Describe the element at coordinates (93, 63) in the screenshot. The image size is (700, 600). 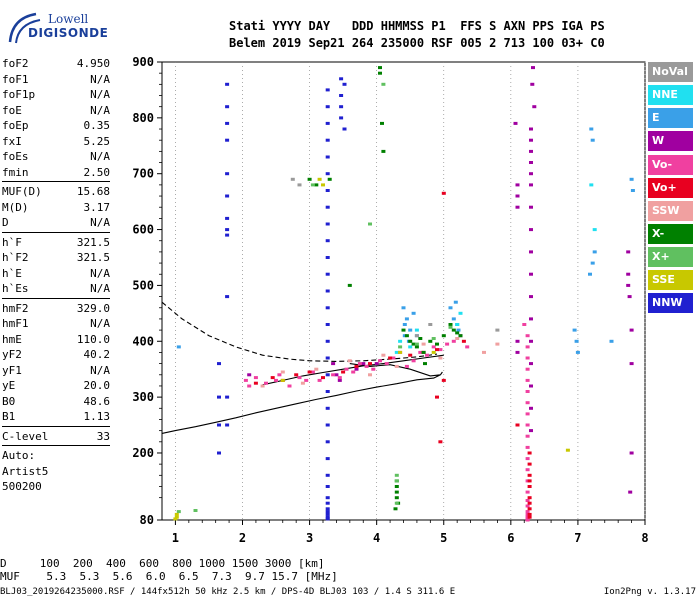
I see `param-value: 4.950` at that location.